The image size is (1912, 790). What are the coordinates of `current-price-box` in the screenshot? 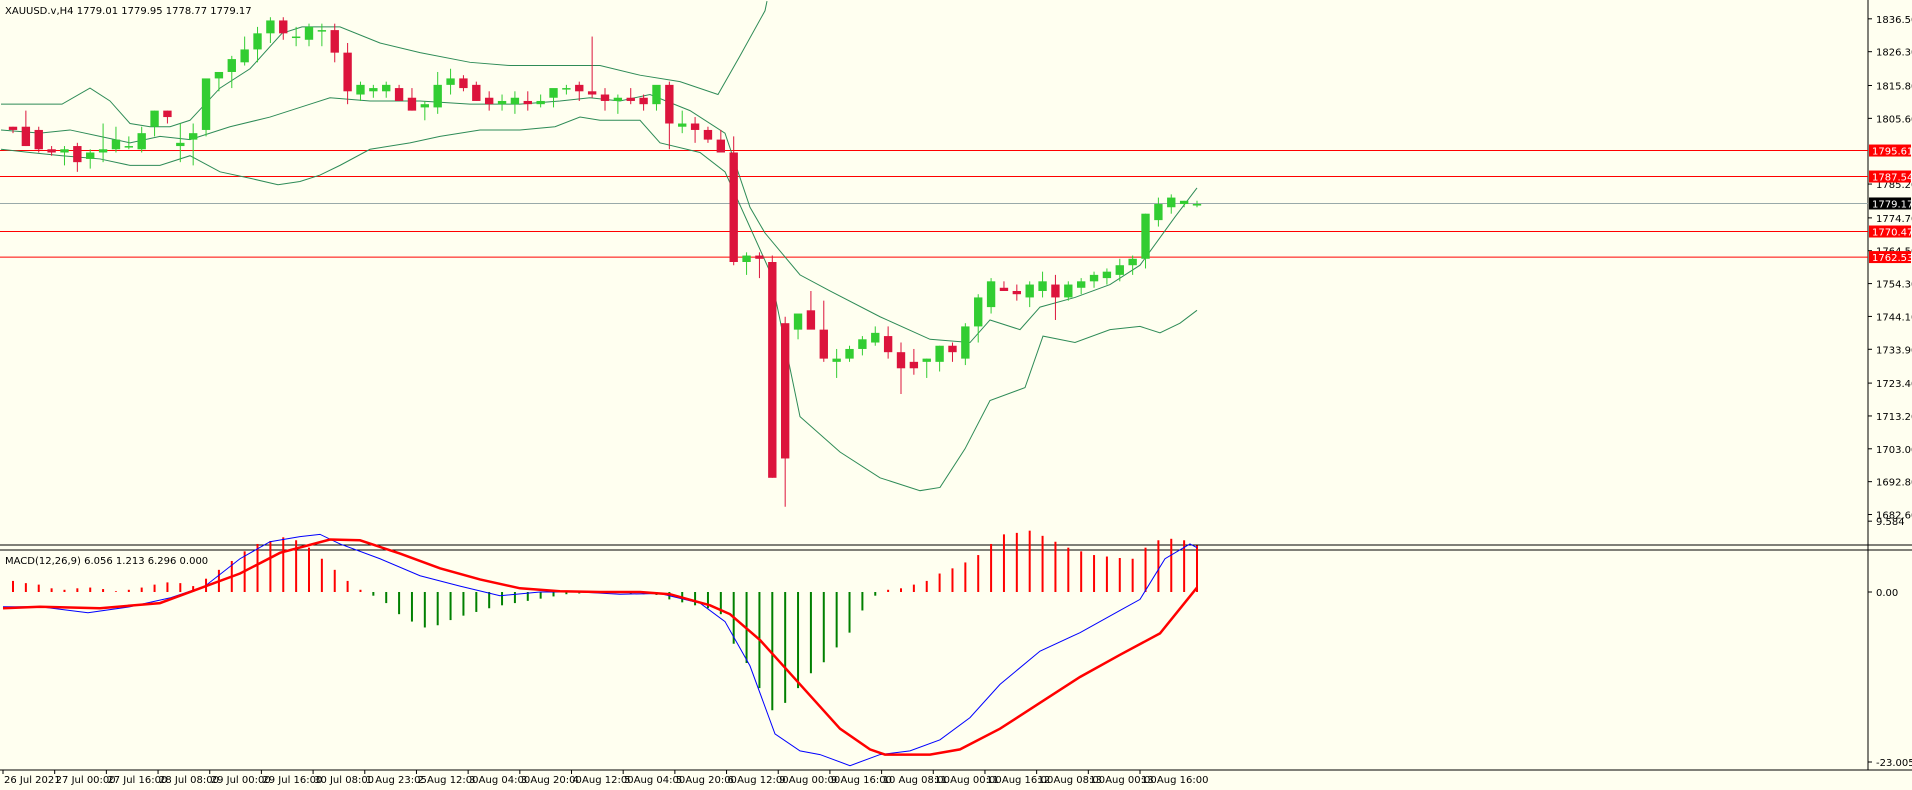 It's located at (1890, 203).